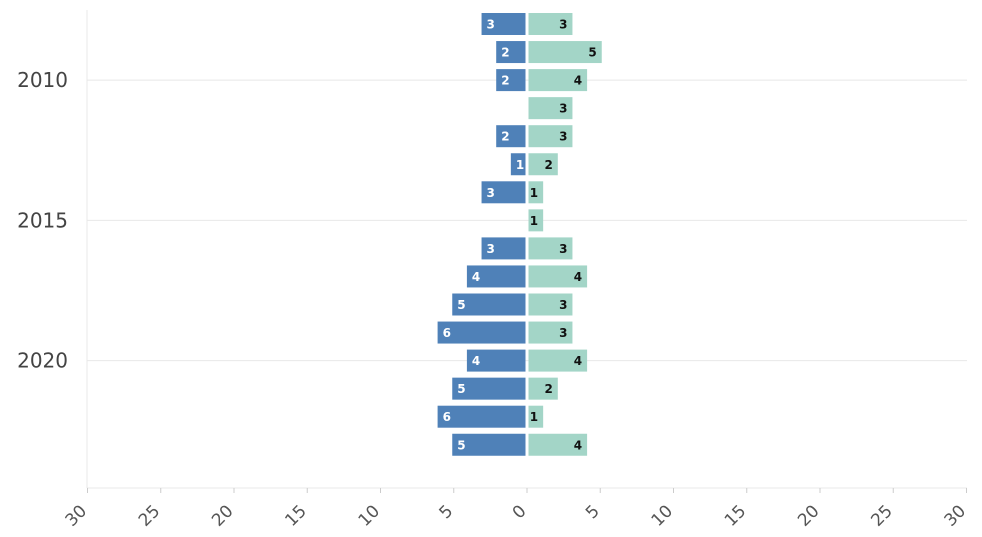 This screenshot has height=537, width=982. I want to click on x-tick-label: 0, so click(520, 512).